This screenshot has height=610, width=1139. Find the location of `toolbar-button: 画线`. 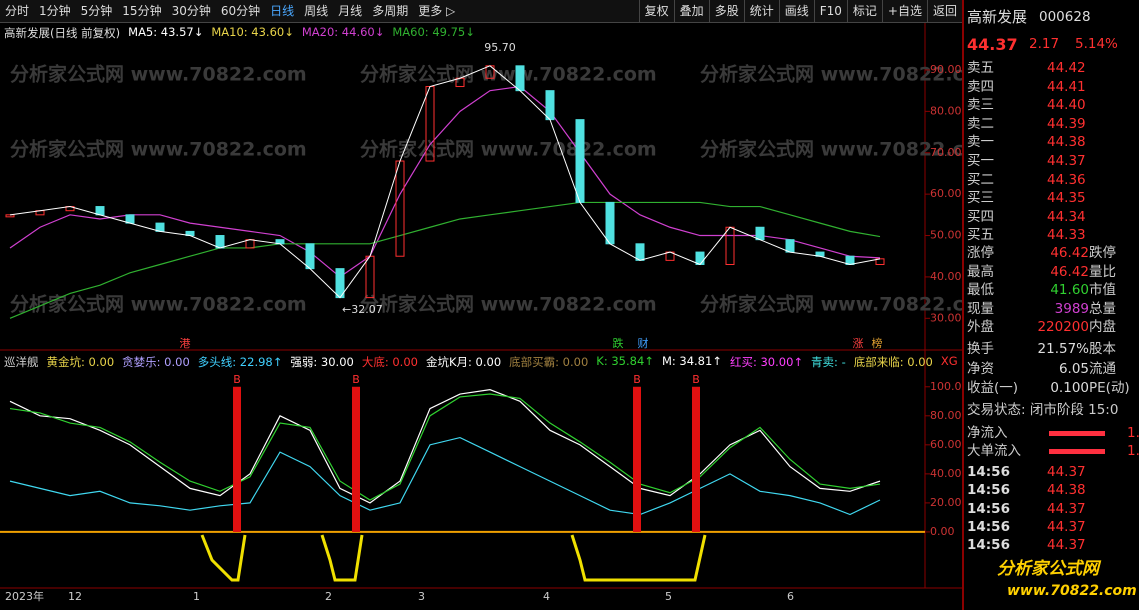

toolbar-button: 画线 is located at coordinates (796, 11).